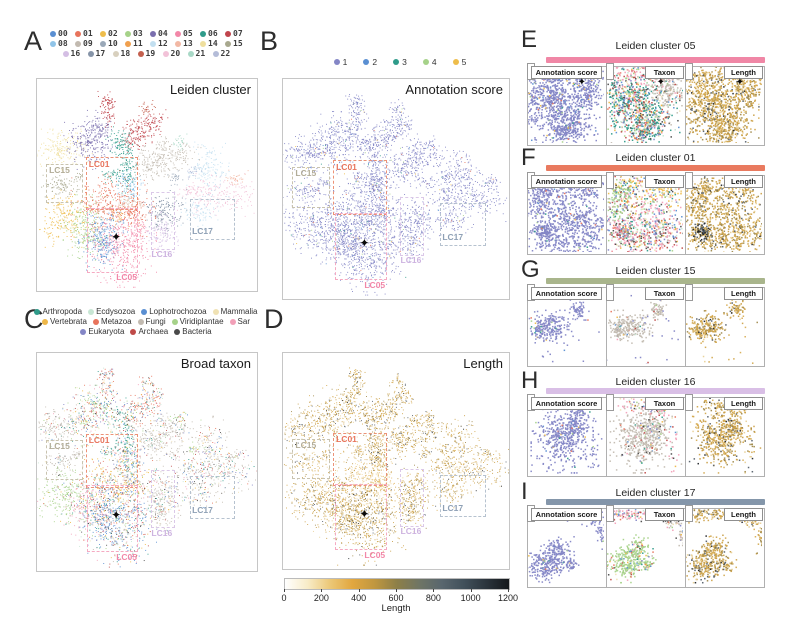 The width and height of the screenshot is (800, 642). Describe the element at coordinates (725, 104) in the screenshot. I see `detail-e-sub-length: Length ✦` at that location.